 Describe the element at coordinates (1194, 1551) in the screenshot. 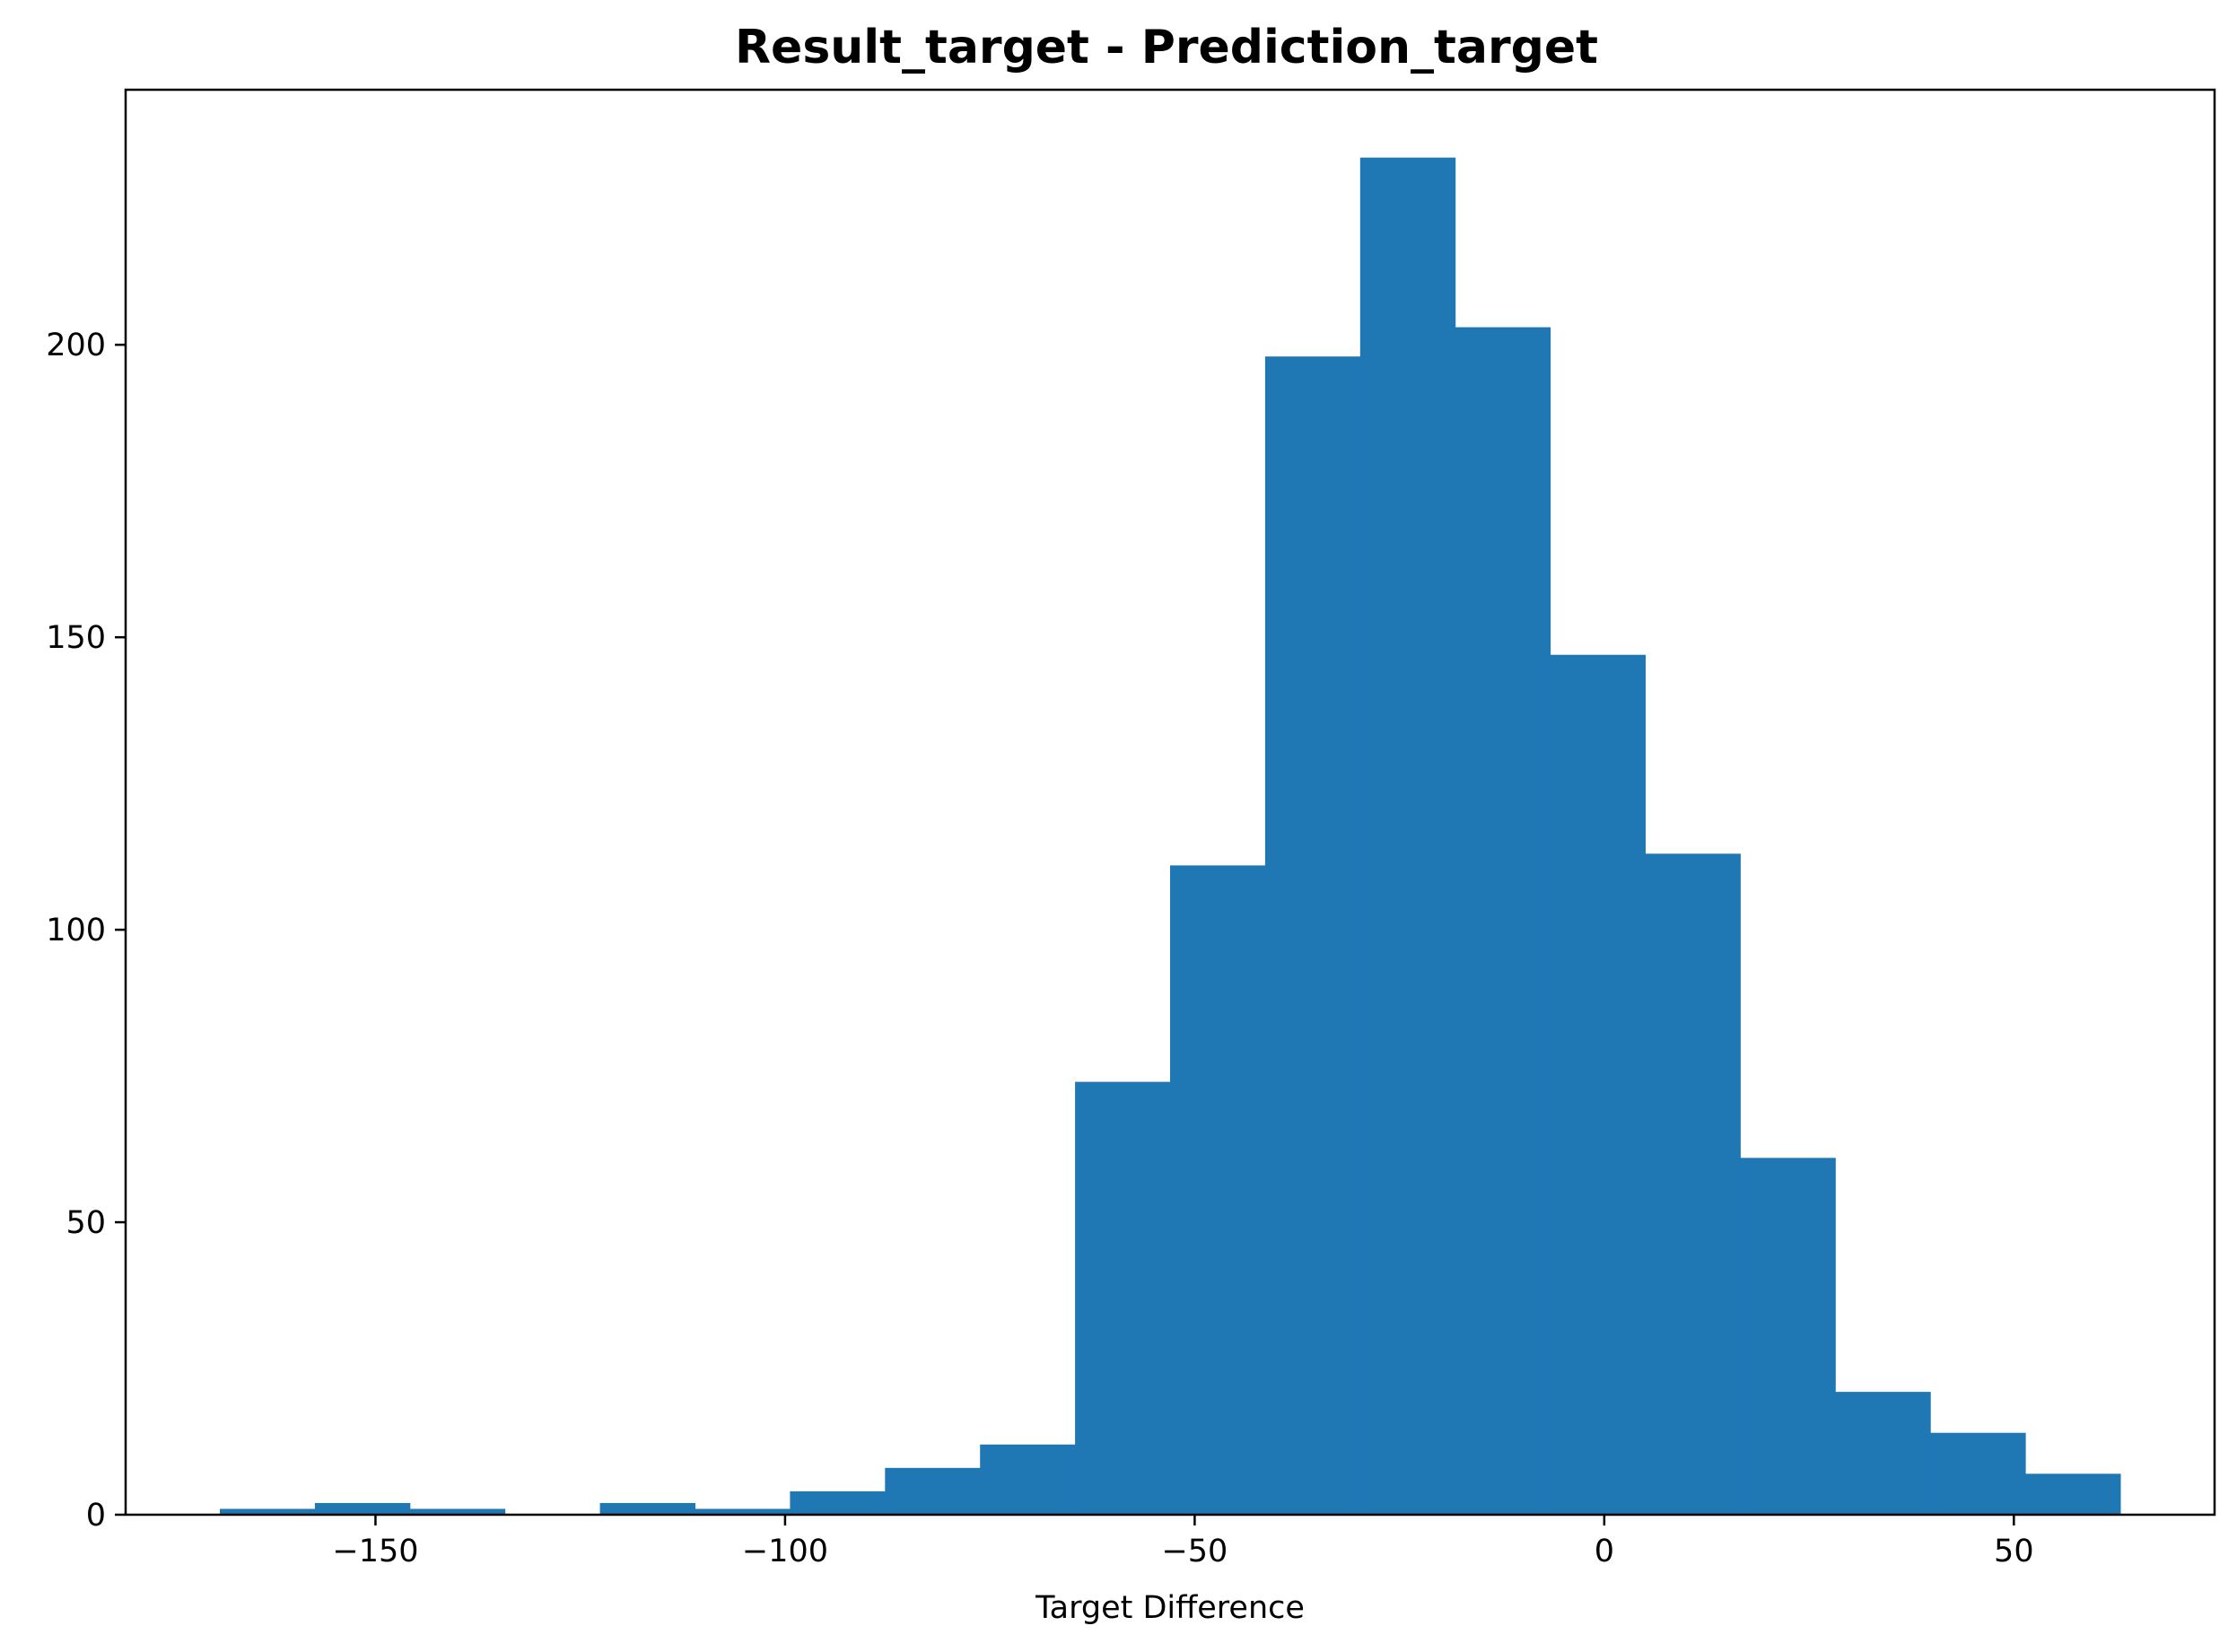

I see `x-tick-label-2: −50` at that location.